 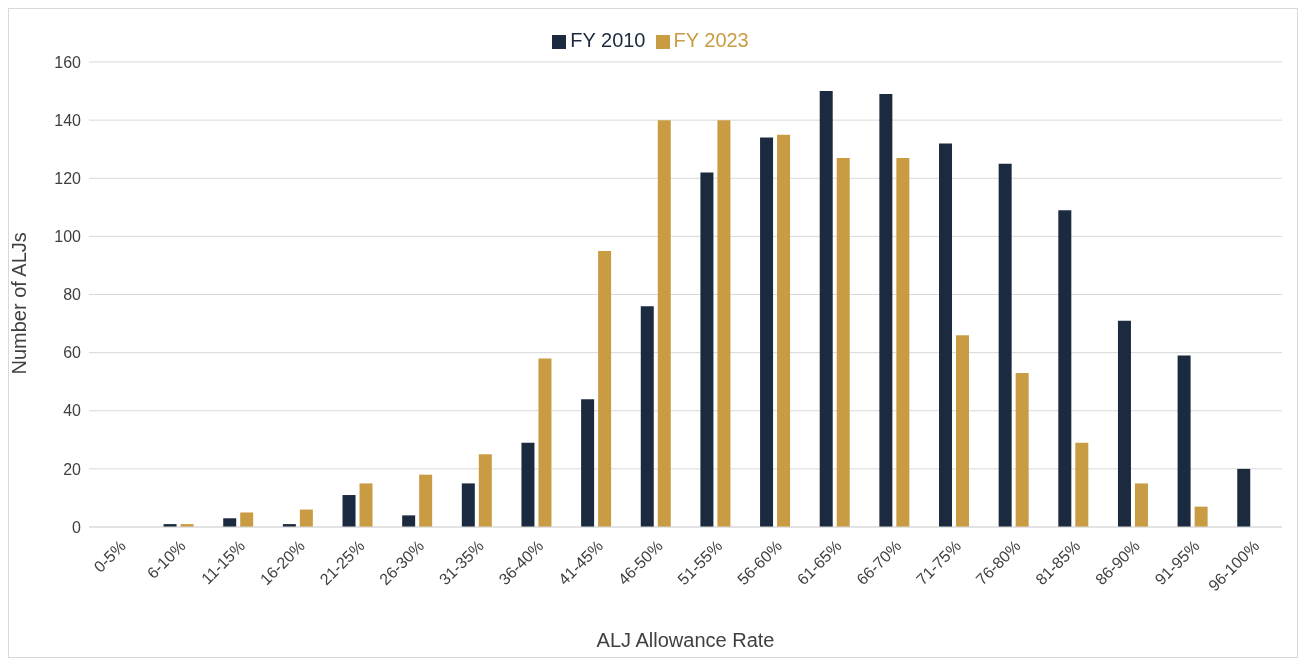 What do you see at coordinates (68, 62) in the screenshot?
I see `y-tick-label: 160` at bounding box center [68, 62].